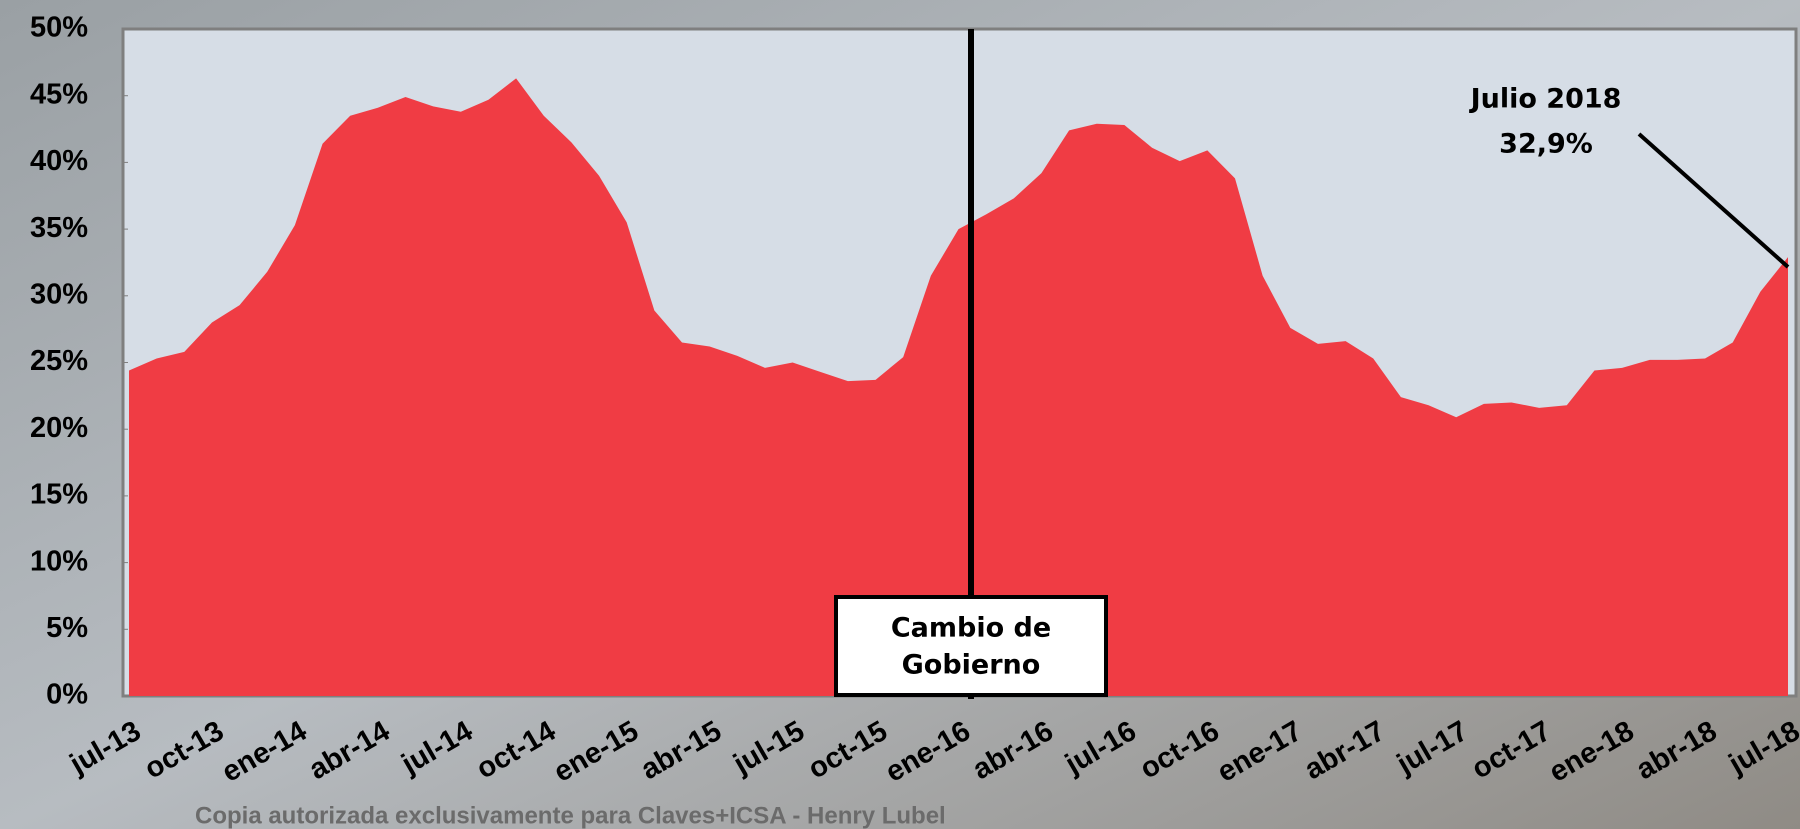  What do you see at coordinates (1546, 144) in the screenshot?
I see `annotation: 32,9%` at bounding box center [1546, 144].